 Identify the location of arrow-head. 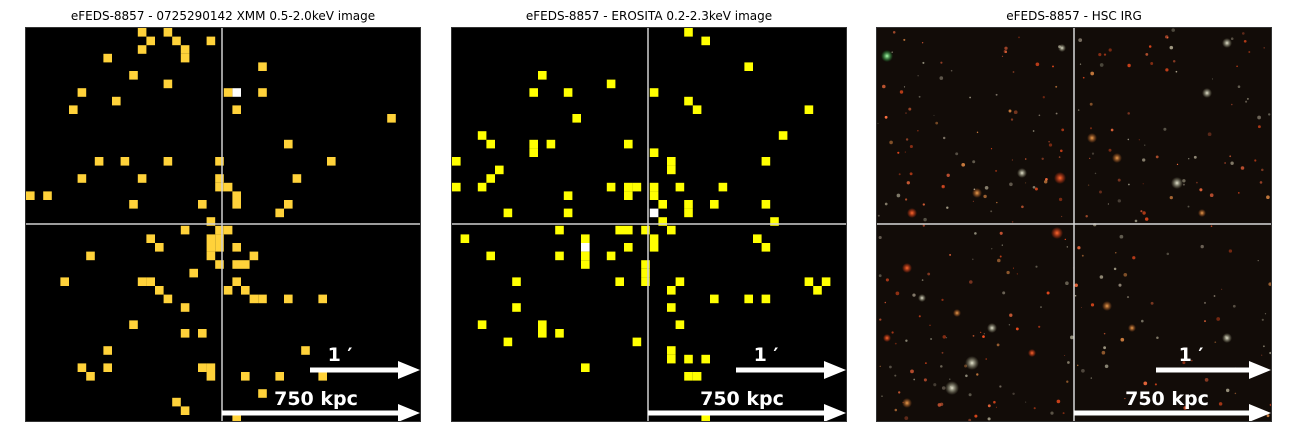
(835, 370).